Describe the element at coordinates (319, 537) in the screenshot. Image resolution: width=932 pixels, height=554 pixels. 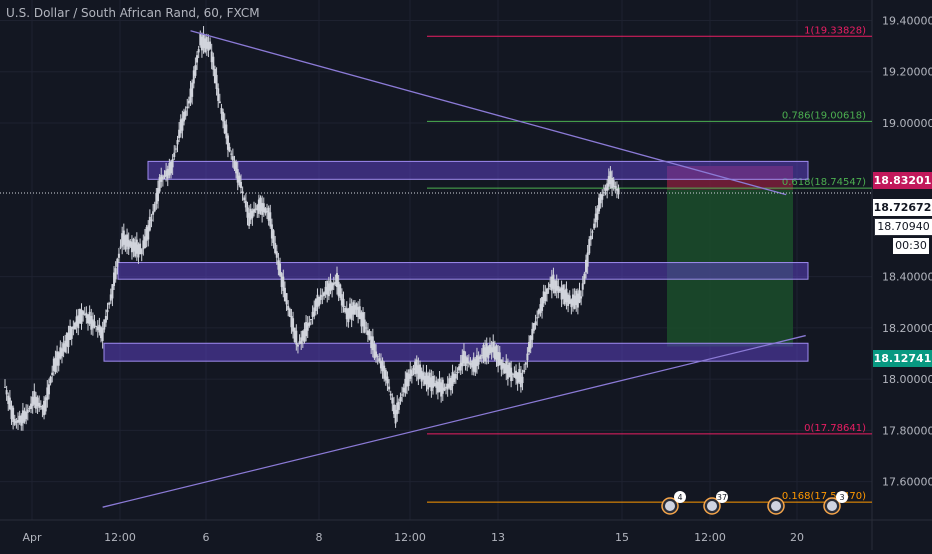
I see `x-tick-label: 8` at that location.